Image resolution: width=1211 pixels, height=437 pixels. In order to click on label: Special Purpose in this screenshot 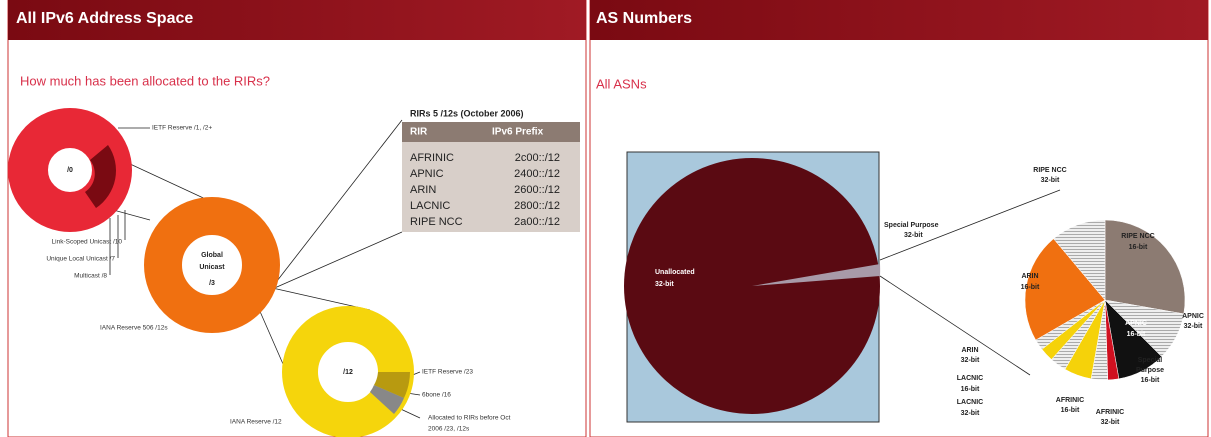, I will do `click(911, 225)`.